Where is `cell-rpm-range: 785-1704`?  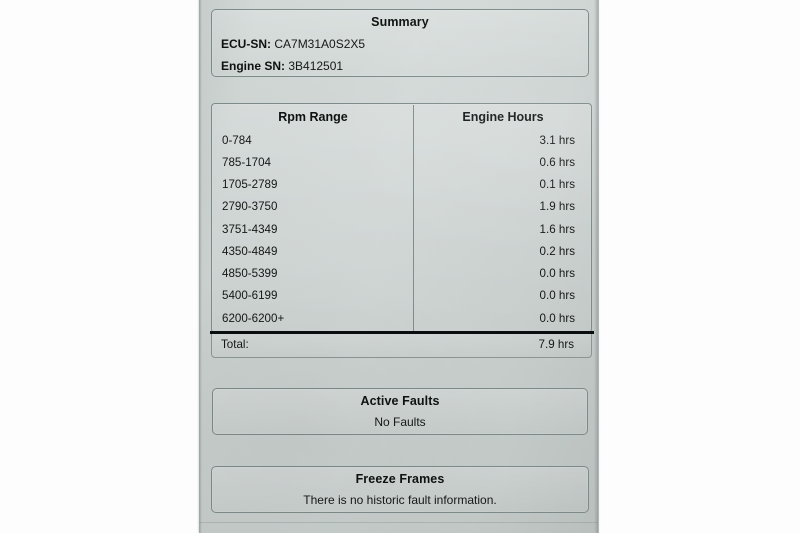
cell-rpm-range: 785-1704 is located at coordinates (246, 162).